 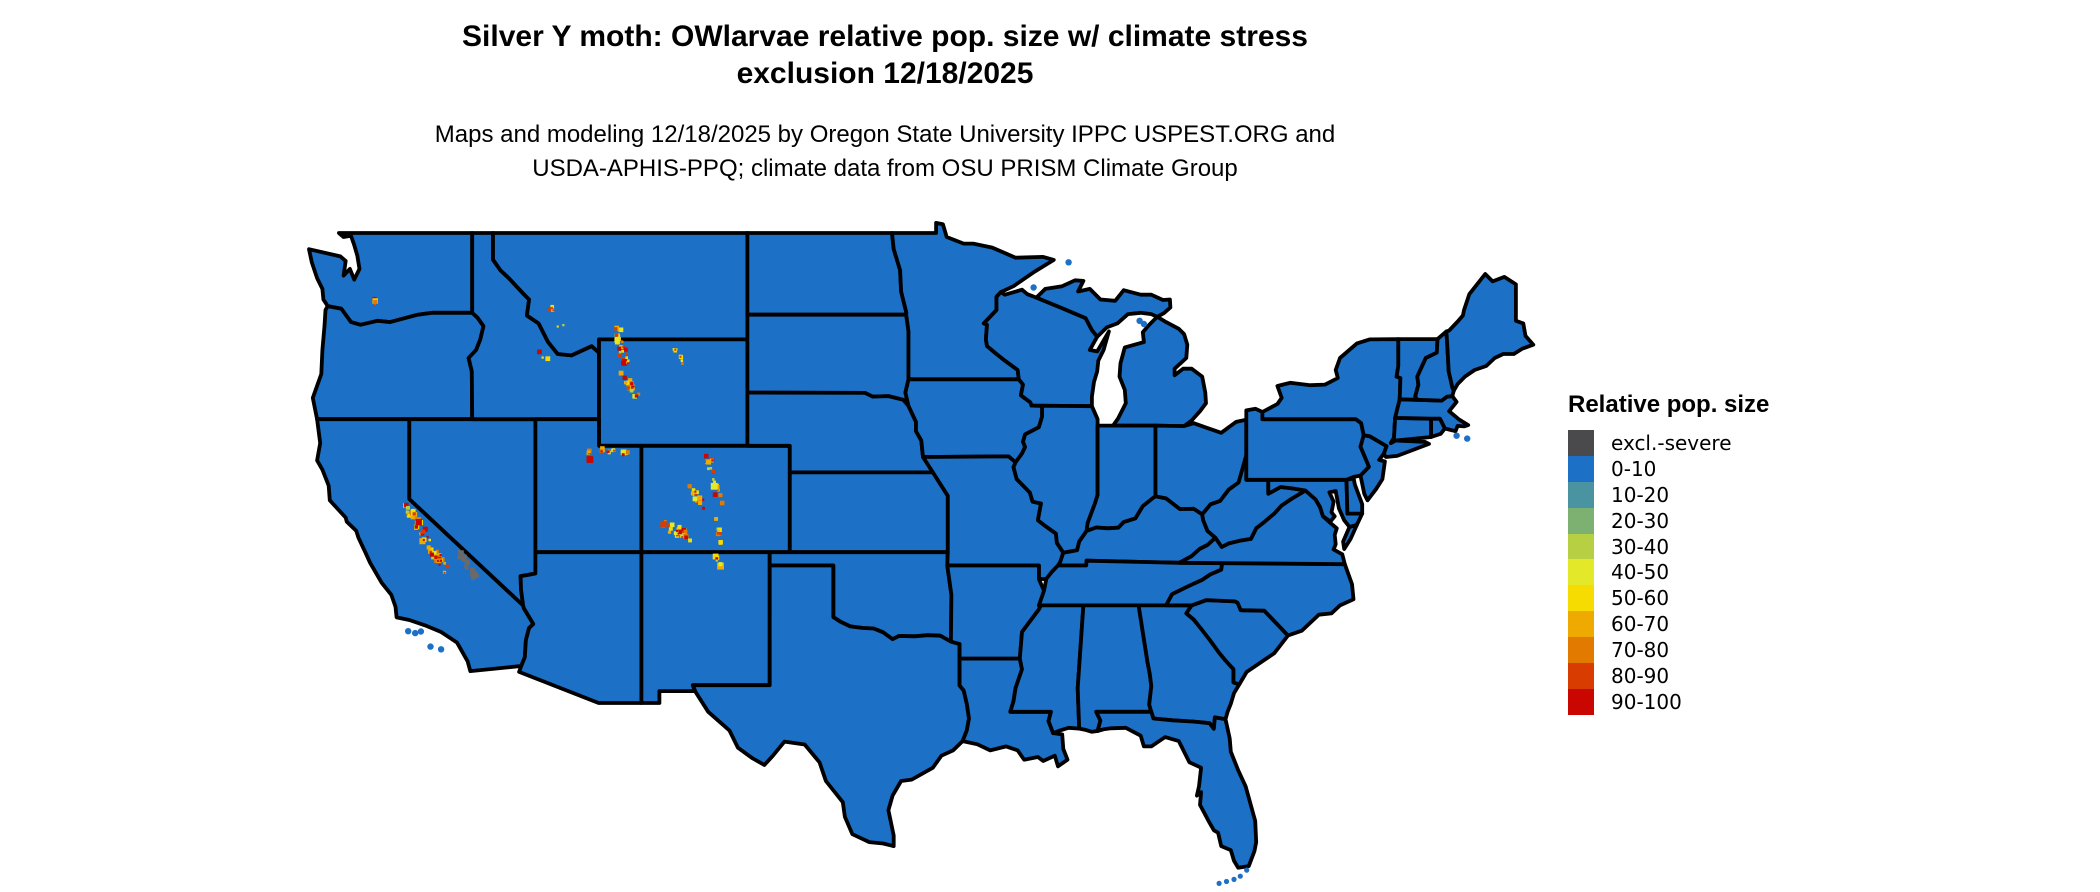 I want to click on legend-item: 30-40, so click(x=1668, y=546).